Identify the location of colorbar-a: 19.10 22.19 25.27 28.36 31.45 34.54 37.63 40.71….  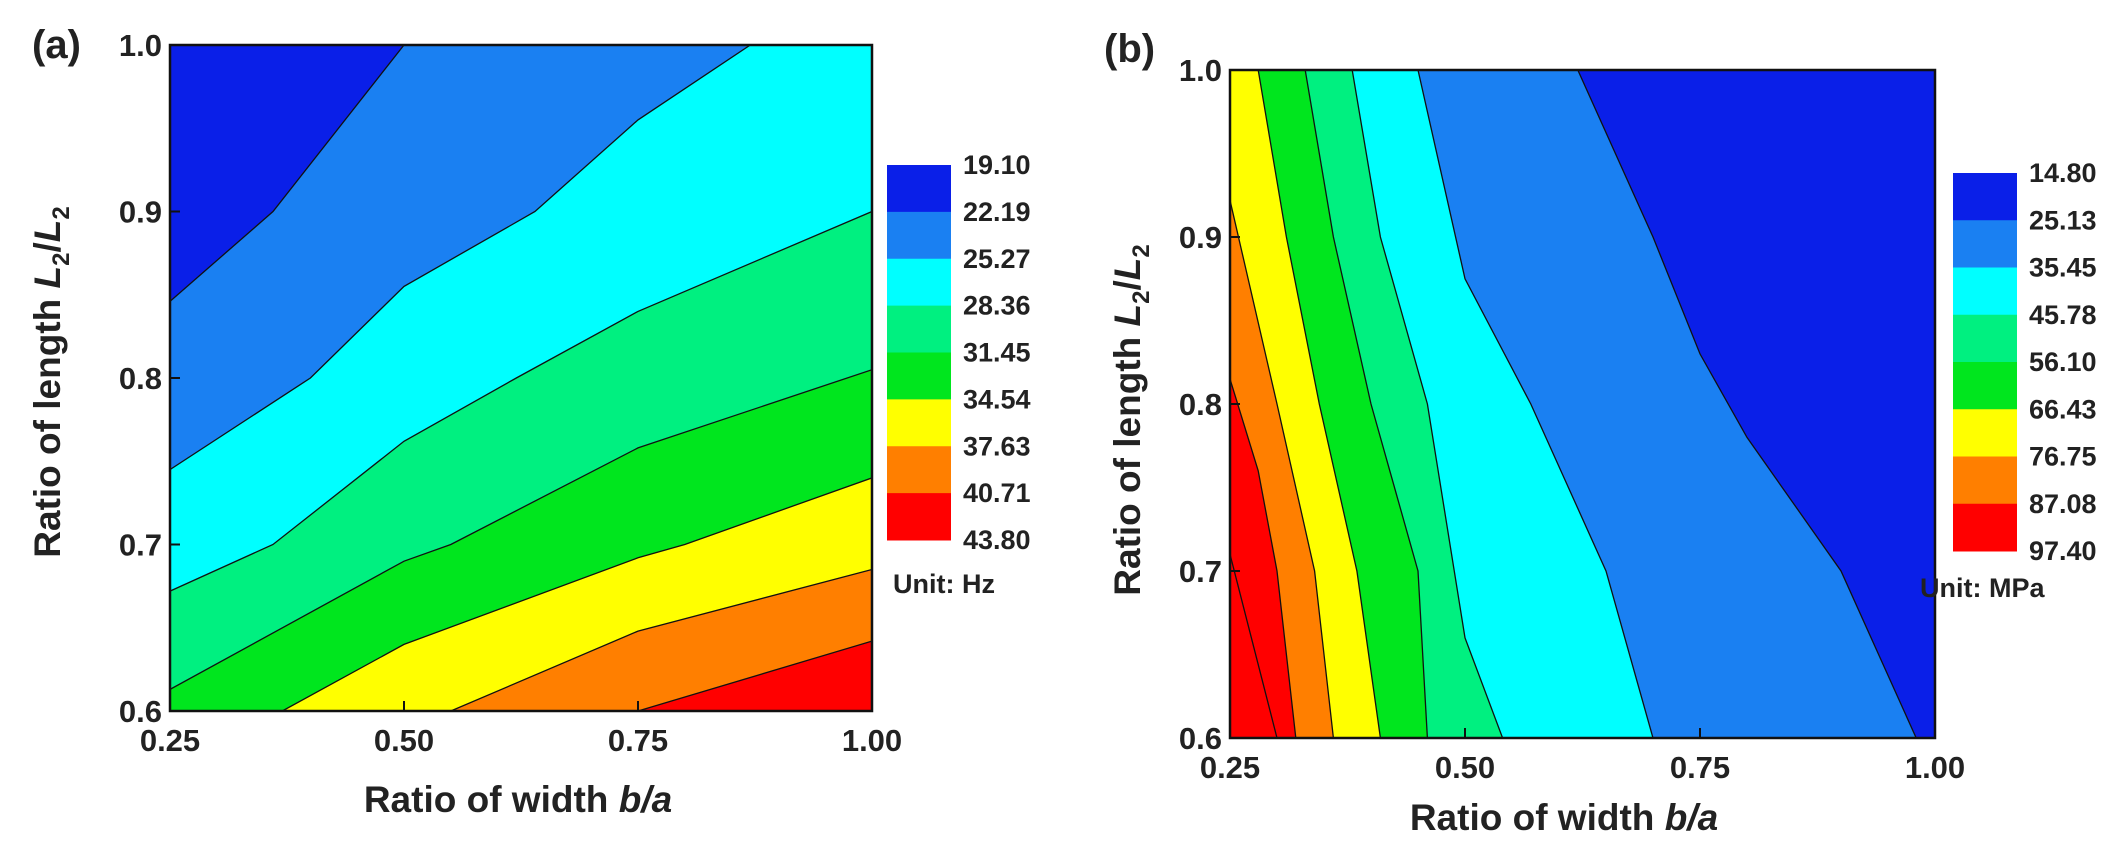
(959, 352).